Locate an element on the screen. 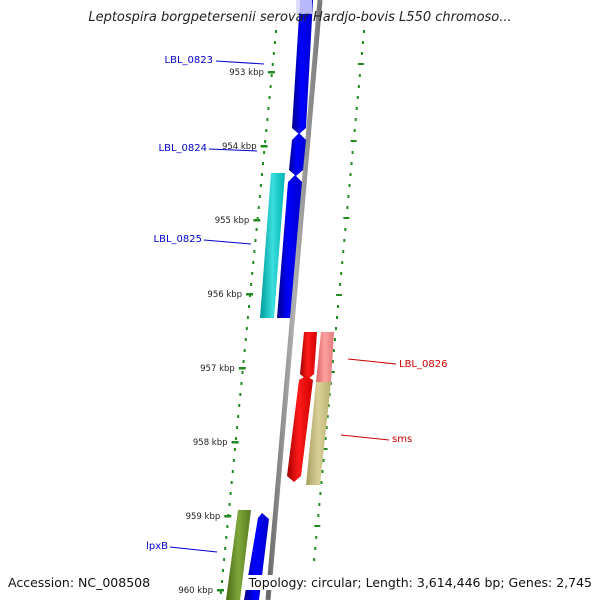 This screenshot has height=600, width=600. gene-LBL_0825-cds is located at coordinates (272, 245).